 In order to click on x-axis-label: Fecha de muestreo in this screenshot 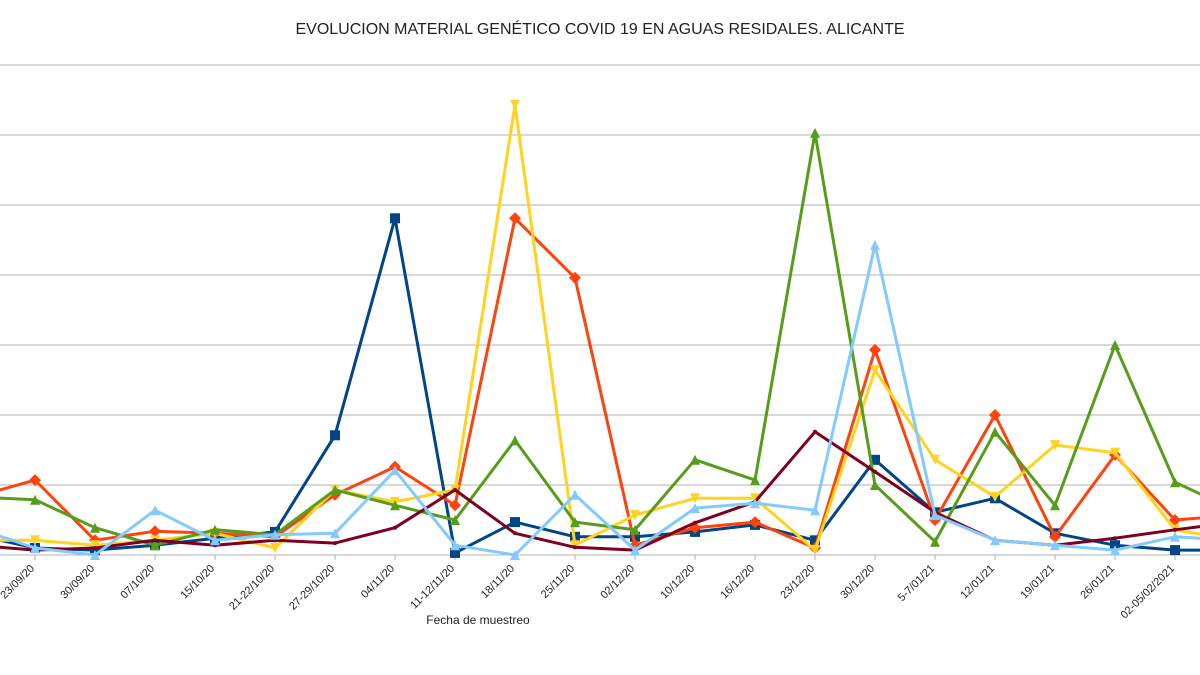, I will do `click(478, 620)`.